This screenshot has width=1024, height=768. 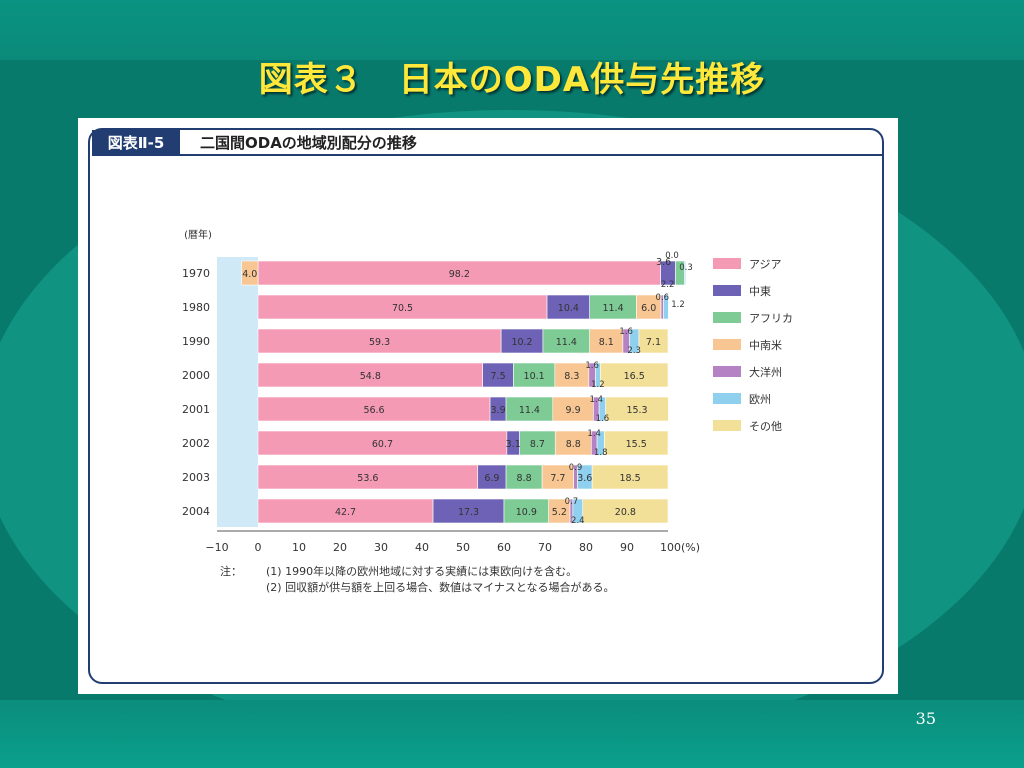 What do you see at coordinates (512, 734) in the screenshot?
I see `slide-bottom-band` at bounding box center [512, 734].